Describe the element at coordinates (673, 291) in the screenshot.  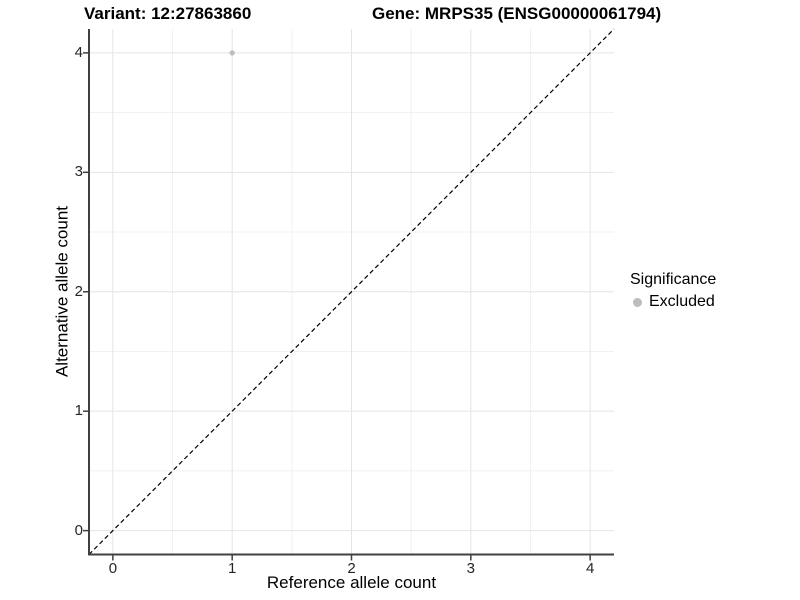
I see `legend: Significance Excluded` at that location.